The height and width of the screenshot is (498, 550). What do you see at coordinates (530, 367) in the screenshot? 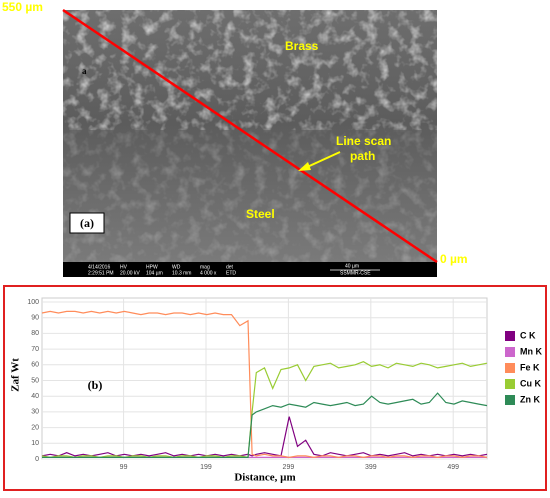
I see `legend-label: Fe K` at bounding box center [530, 367].